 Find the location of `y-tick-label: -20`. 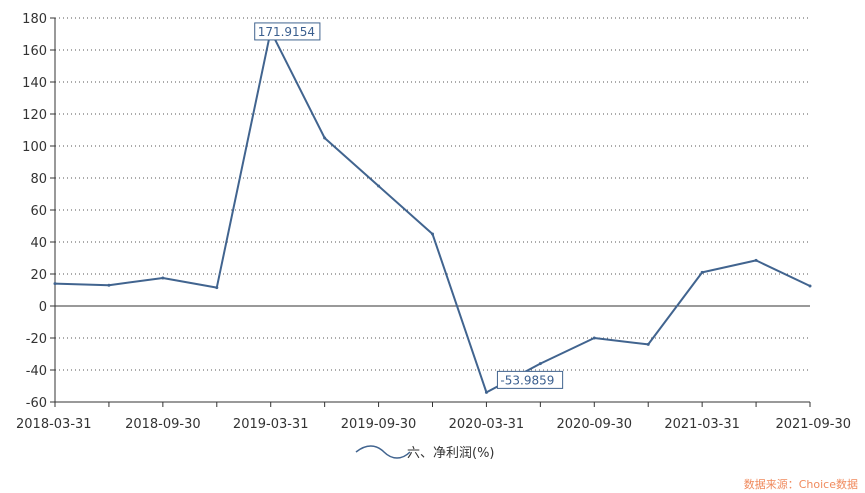

y-tick-label: -20 is located at coordinates (36, 339).